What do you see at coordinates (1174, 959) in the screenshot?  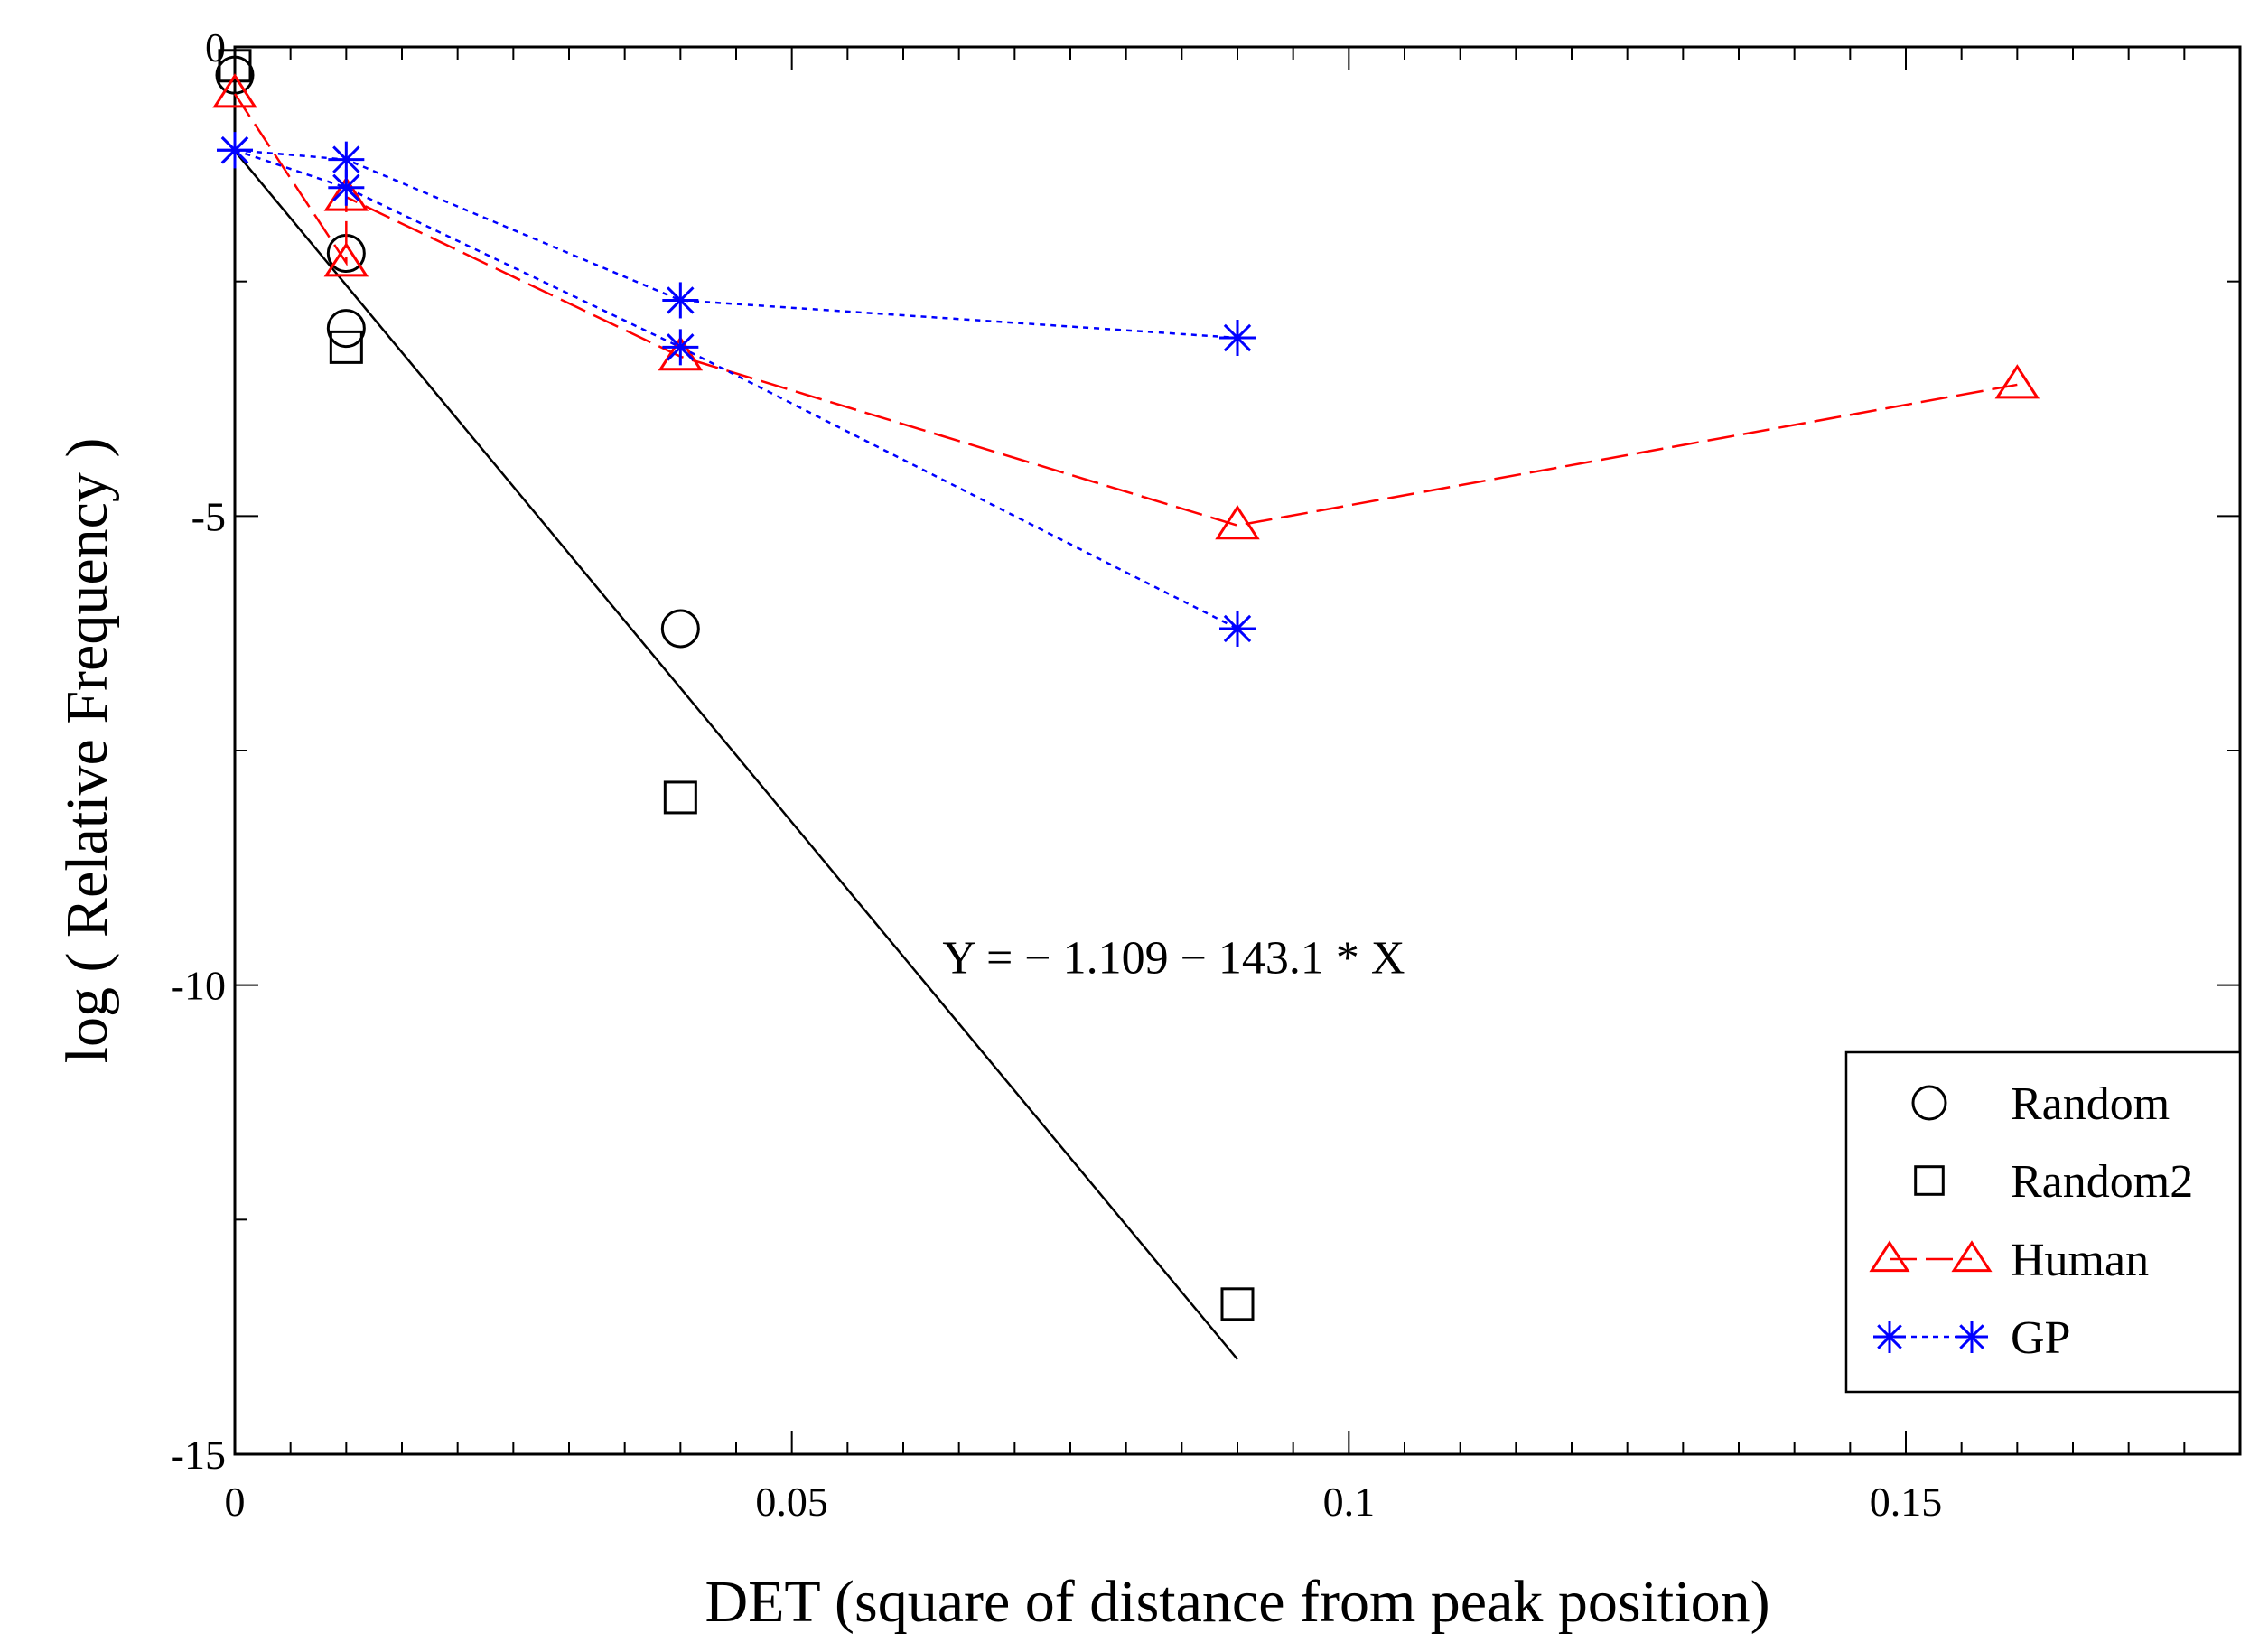 I see `fit-equation-label: Y = − 1.109 − 143.1 * X` at bounding box center [1174, 959].